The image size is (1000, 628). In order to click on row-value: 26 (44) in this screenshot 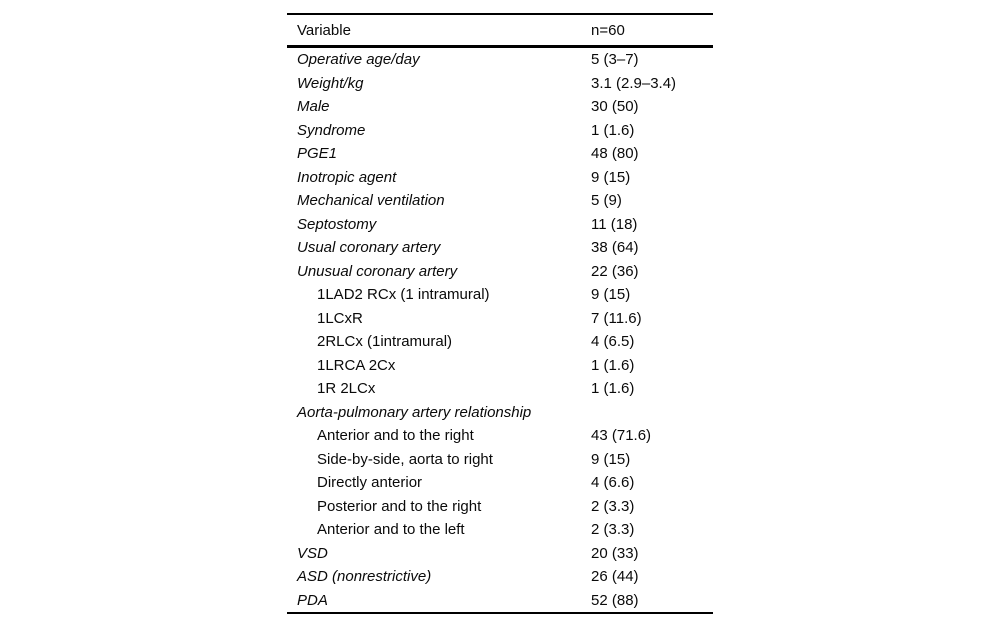, I will do `click(615, 577)`.